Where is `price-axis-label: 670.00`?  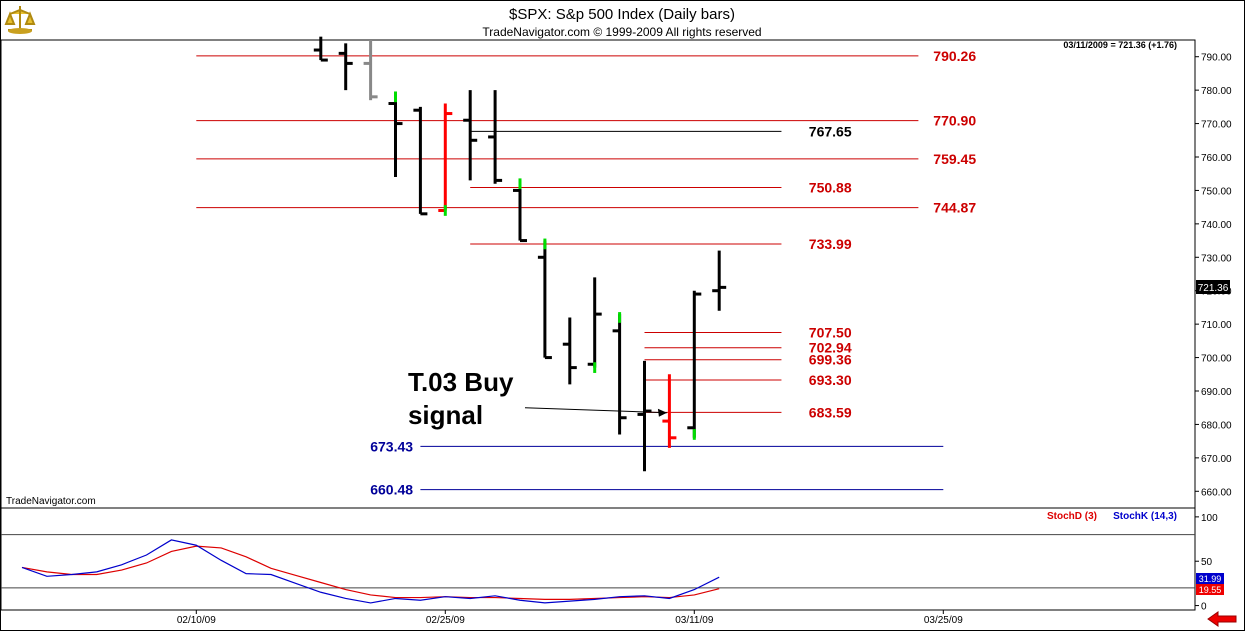
price-axis-label: 670.00 is located at coordinates (1216, 459).